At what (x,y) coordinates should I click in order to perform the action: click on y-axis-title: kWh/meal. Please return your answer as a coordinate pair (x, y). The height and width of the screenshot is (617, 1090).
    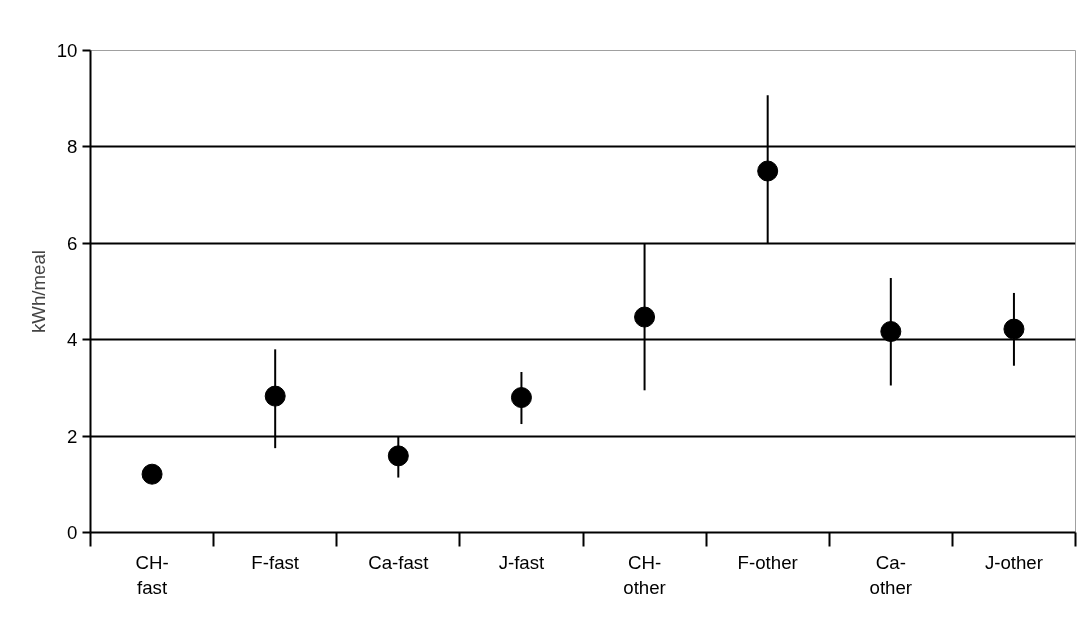
    Looking at the image, I should click on (38, 291).